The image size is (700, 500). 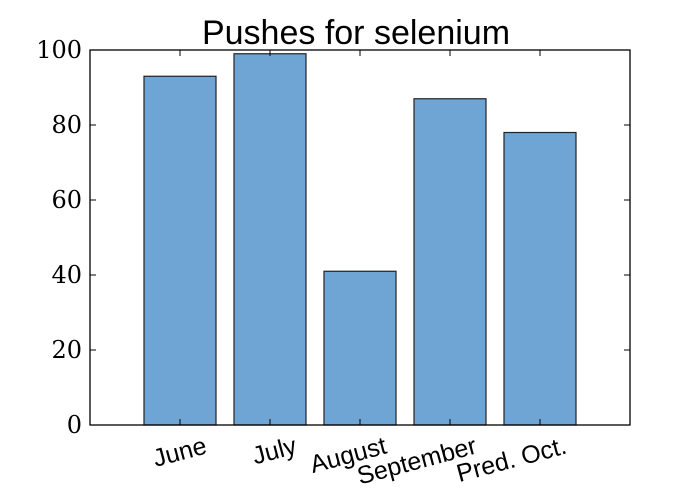 I want to click on y-tick-label: 20, so click(x=66, y=350).